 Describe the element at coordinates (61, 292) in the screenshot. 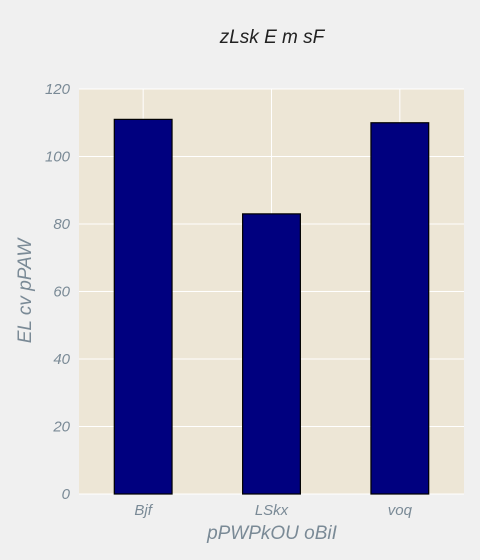

I see `y-tick-label: 60` at that location.